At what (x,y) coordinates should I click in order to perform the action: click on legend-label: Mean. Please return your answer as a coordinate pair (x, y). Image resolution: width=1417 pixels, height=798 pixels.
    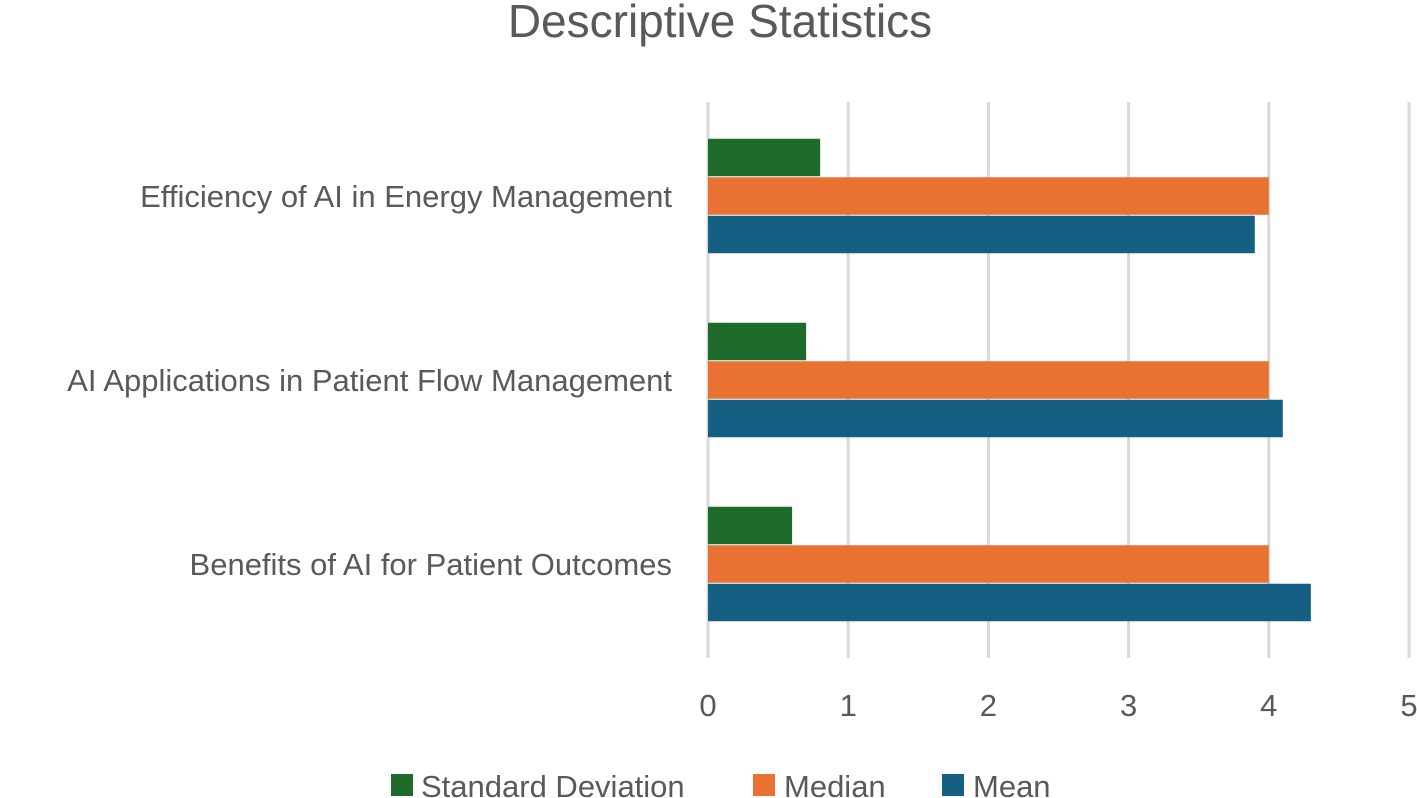
    Looking at the image, I should click on (1012, 783).